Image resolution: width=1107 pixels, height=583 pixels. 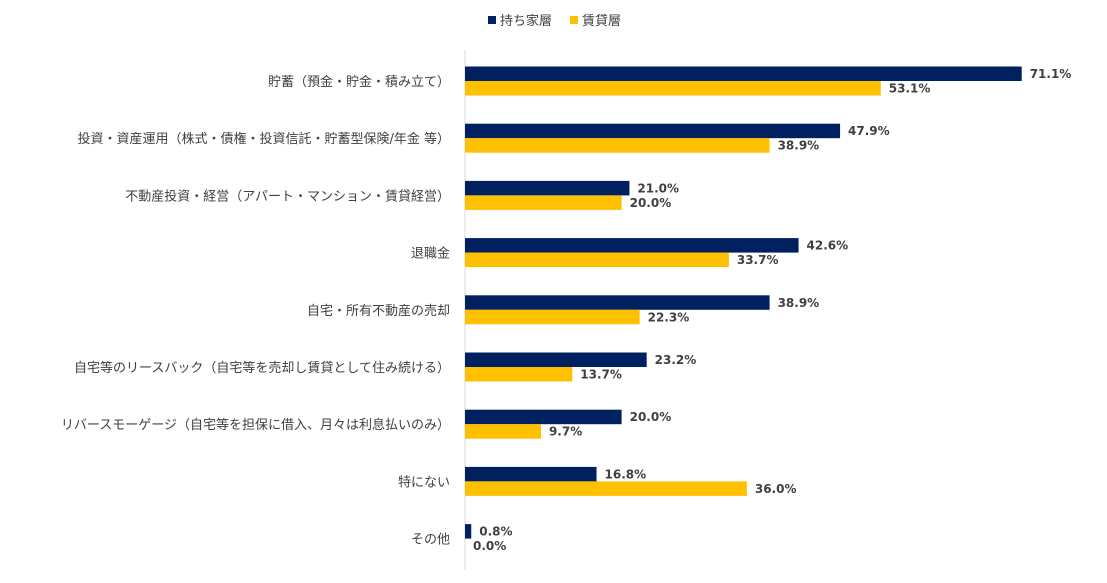 What do you see at coordinates (651, 203) in the screenshot?
I see `value-label-s1-c2: 20.0%` at bounding box center [651, 203].